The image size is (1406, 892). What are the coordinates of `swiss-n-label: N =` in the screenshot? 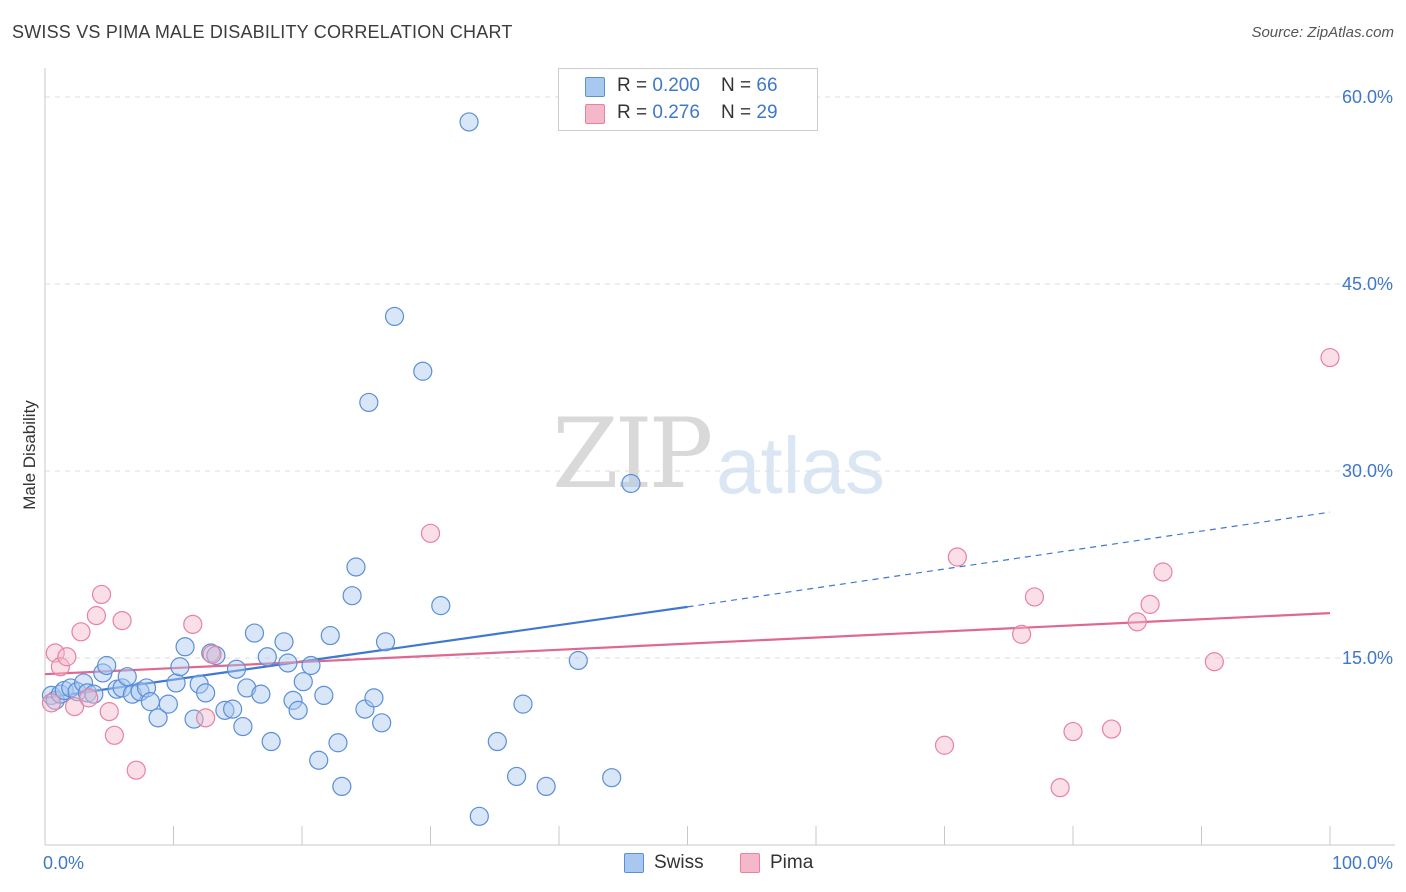 It's located at (739, 85).